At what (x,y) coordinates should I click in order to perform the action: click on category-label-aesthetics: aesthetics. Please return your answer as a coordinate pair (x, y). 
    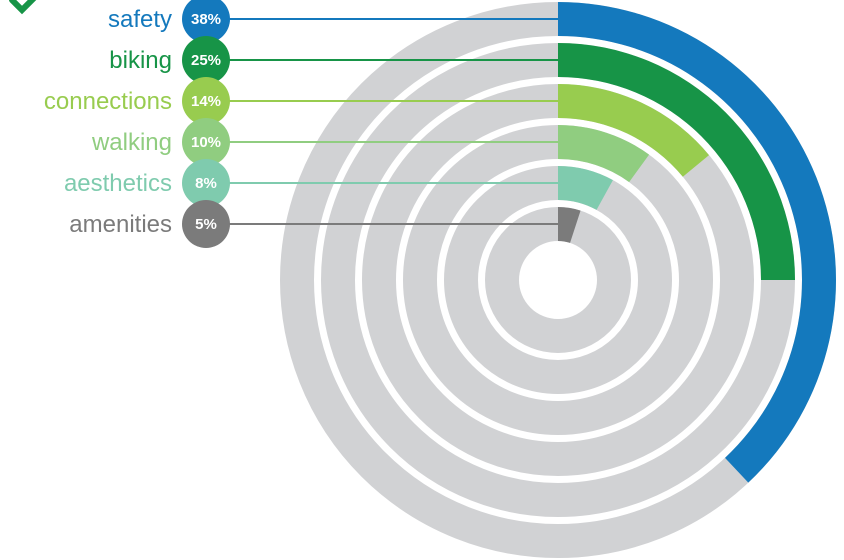
    Looking at the image, I should click on (118, 183).